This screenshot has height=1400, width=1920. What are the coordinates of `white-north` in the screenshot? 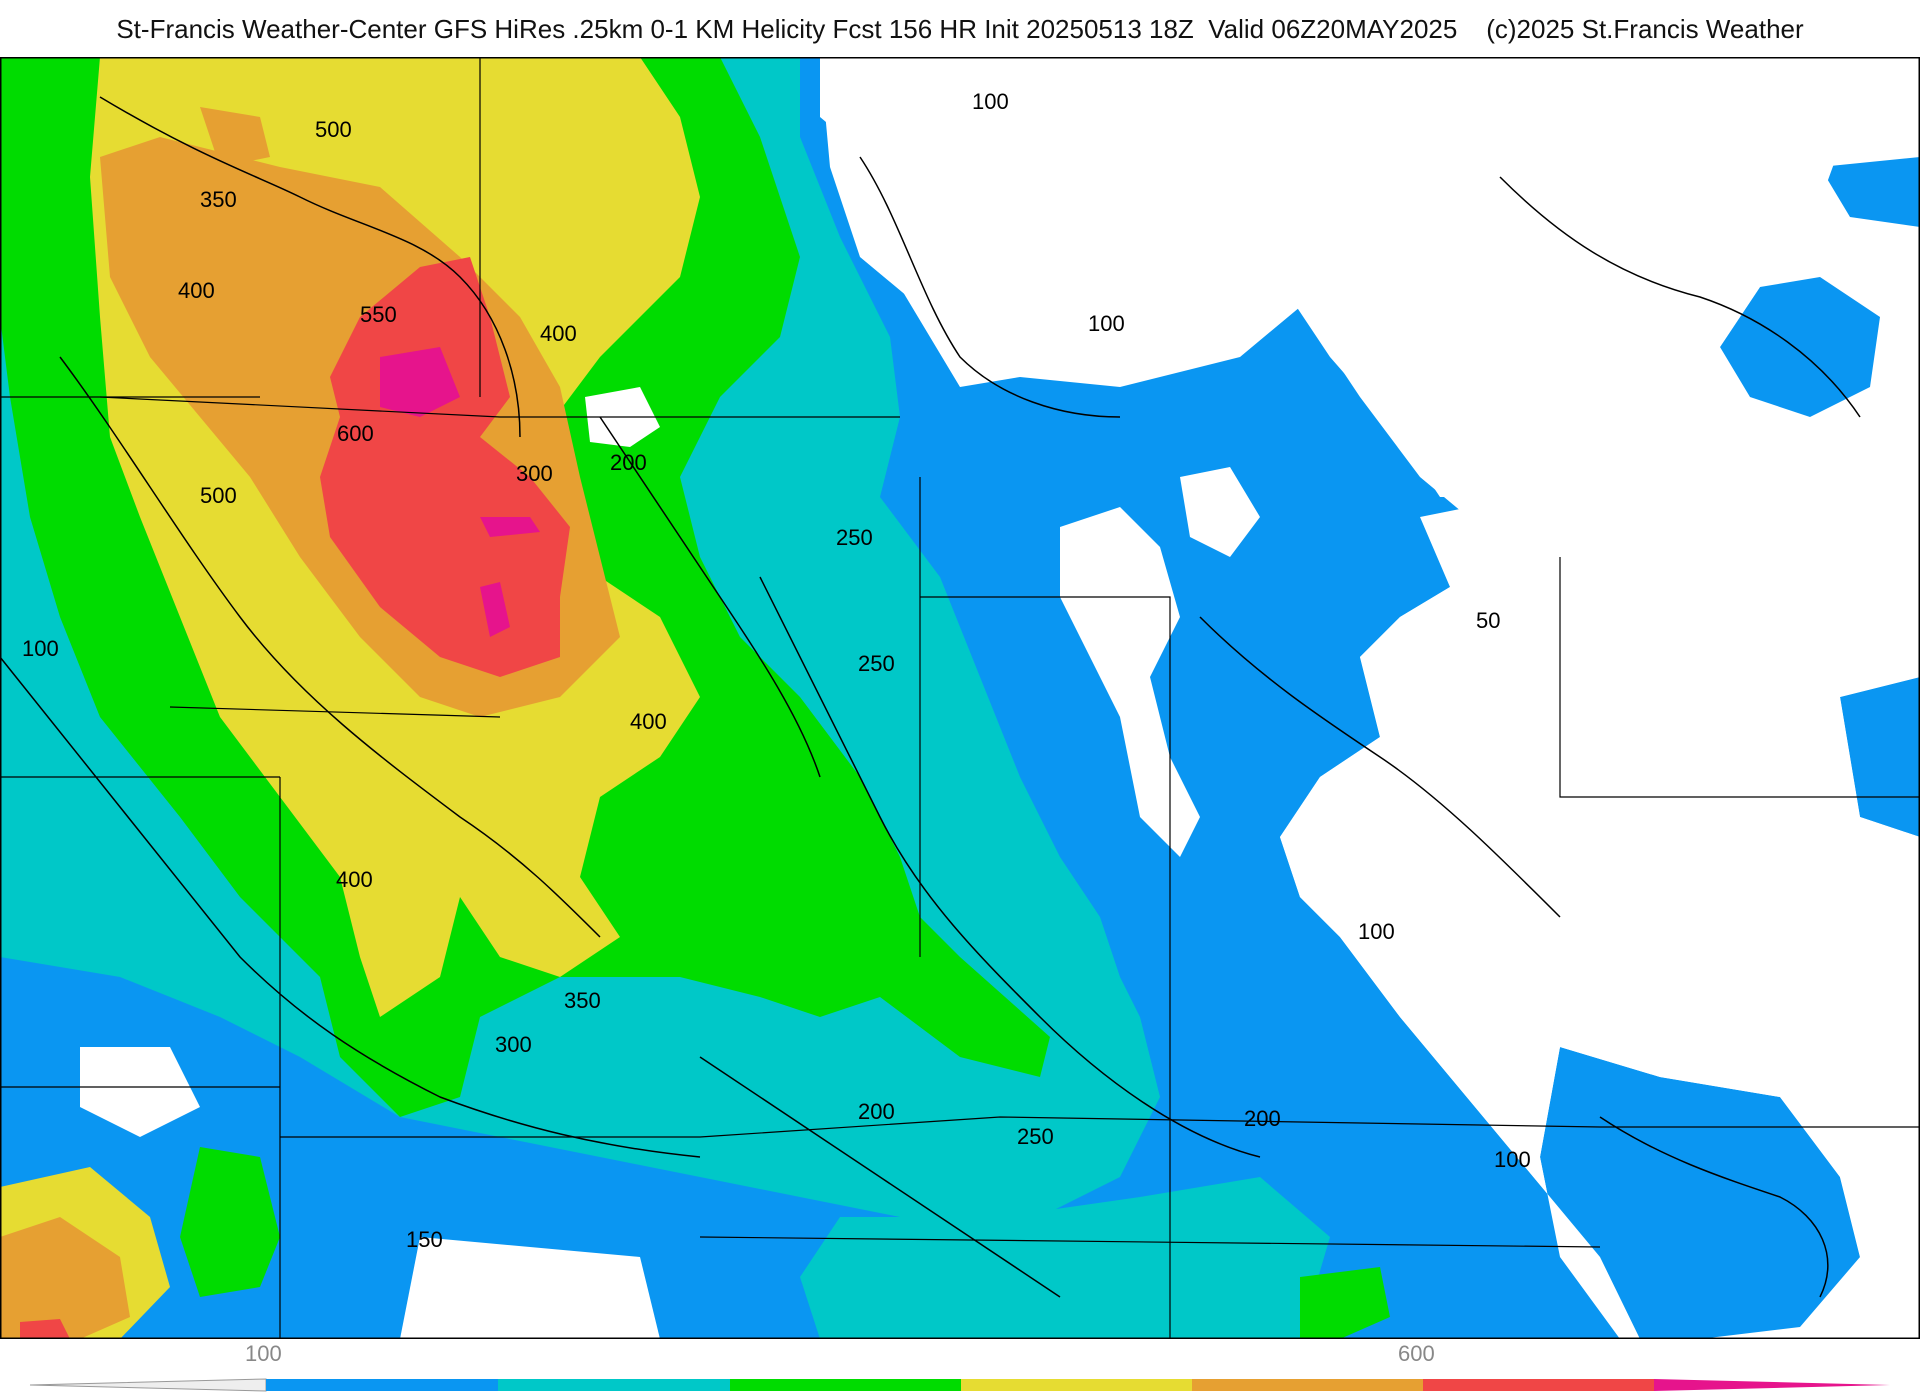 It's located at (1060, 182).